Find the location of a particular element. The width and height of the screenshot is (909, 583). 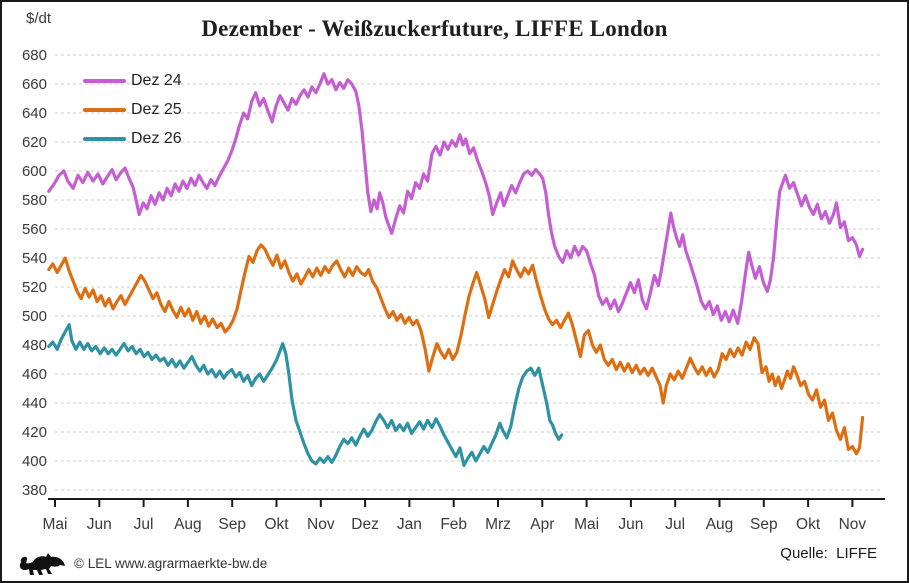

legend-row-dez26: Dez 26 is located at coordinates (132, 138).